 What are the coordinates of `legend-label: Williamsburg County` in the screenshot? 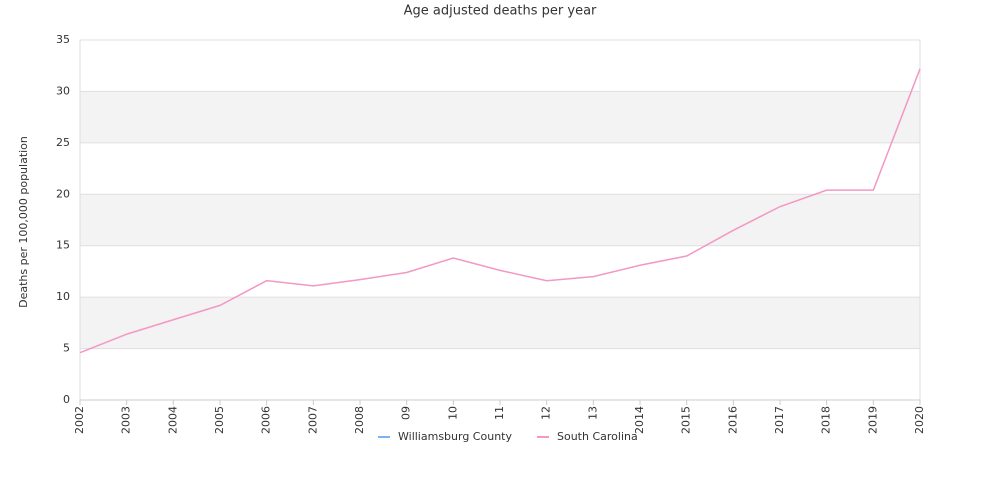 It's located at (455, 436).